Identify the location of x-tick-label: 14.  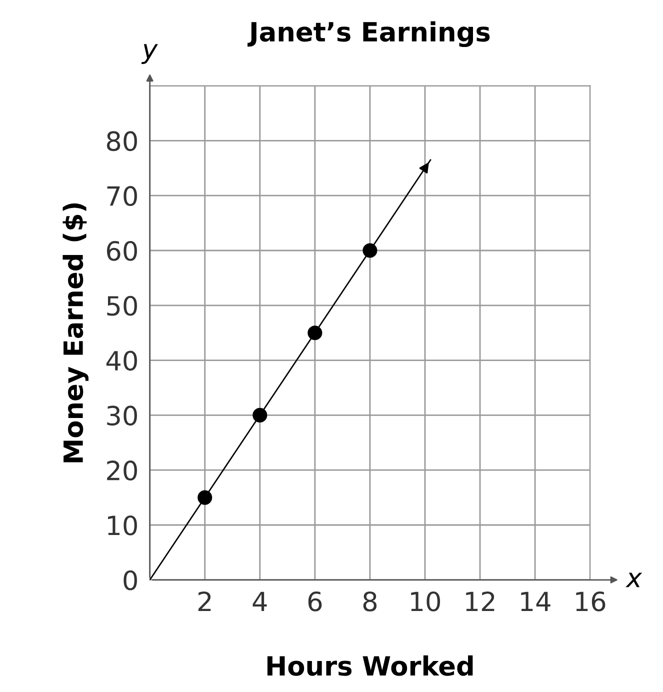
(535, 602).